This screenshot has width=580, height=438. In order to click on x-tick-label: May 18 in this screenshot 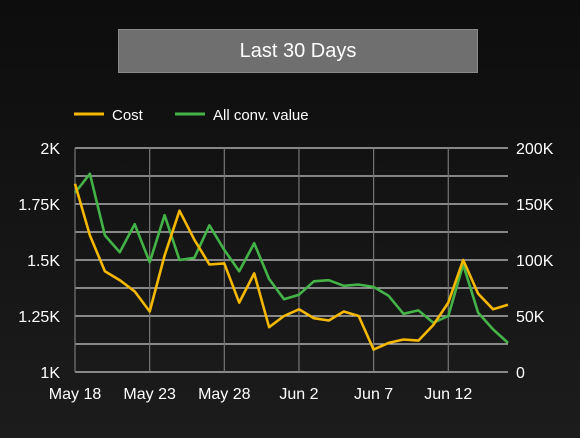, I will do `click(75, 394)`.